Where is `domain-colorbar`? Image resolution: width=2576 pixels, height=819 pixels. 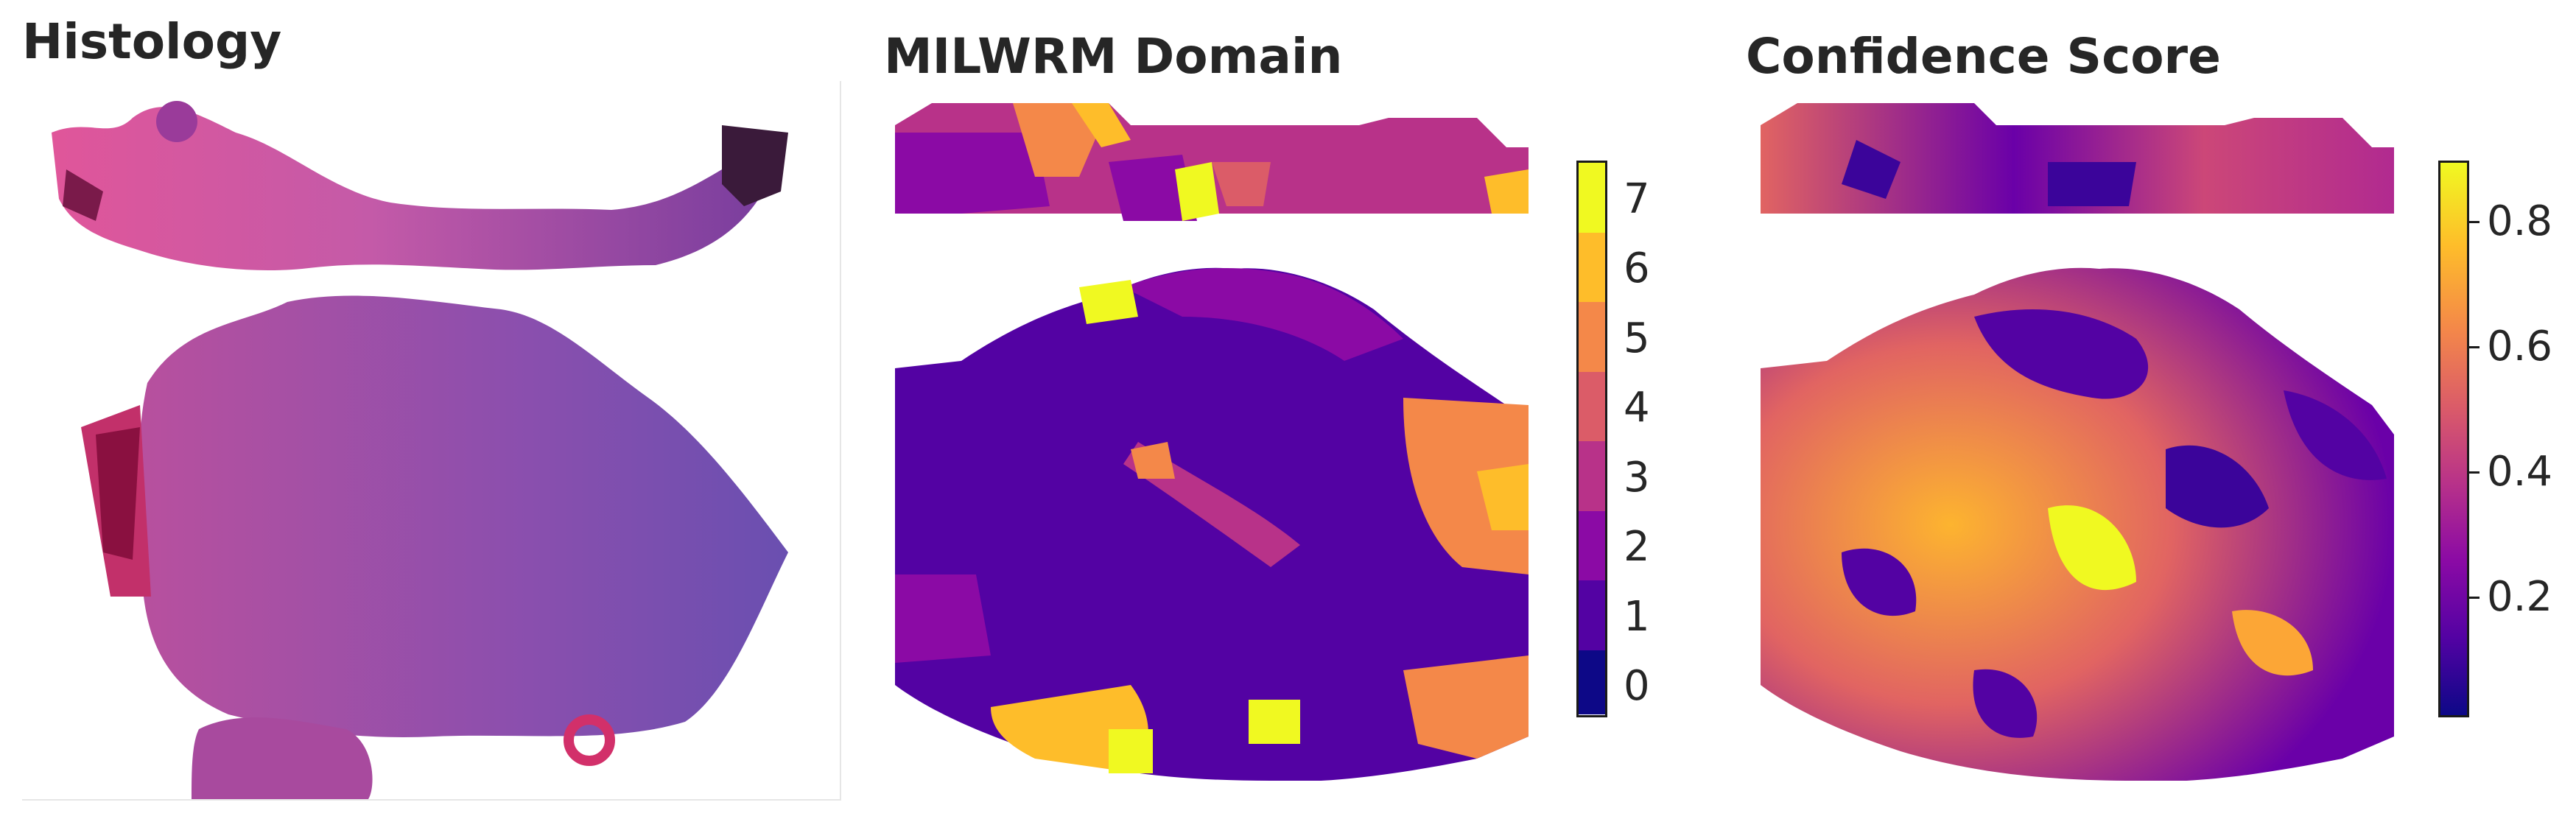 domain-colorbar is located at coordinates (1592, 439).